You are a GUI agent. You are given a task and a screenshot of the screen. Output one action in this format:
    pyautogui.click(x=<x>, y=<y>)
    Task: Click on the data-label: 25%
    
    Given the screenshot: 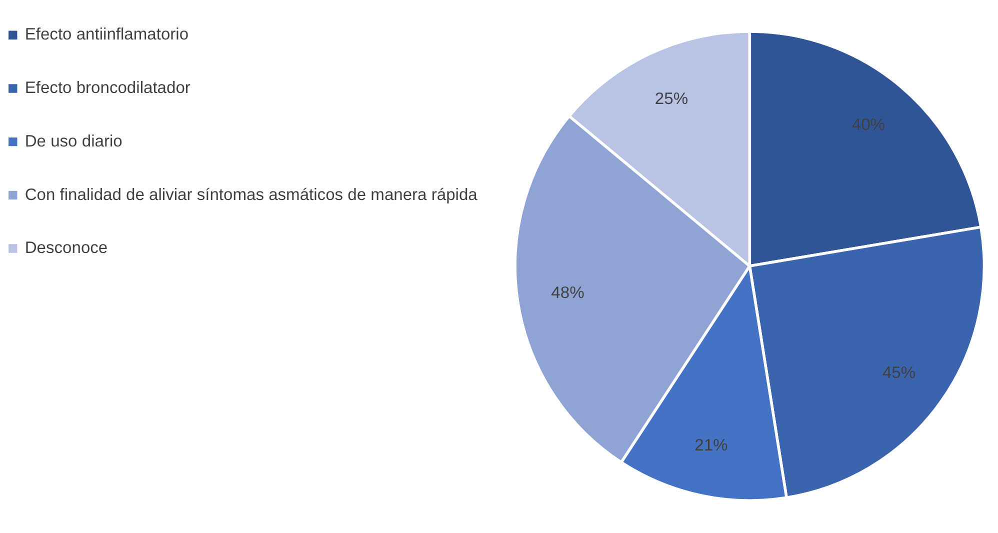 What is the action you would take?
    pyautogui.click(x=671, y=98)
    